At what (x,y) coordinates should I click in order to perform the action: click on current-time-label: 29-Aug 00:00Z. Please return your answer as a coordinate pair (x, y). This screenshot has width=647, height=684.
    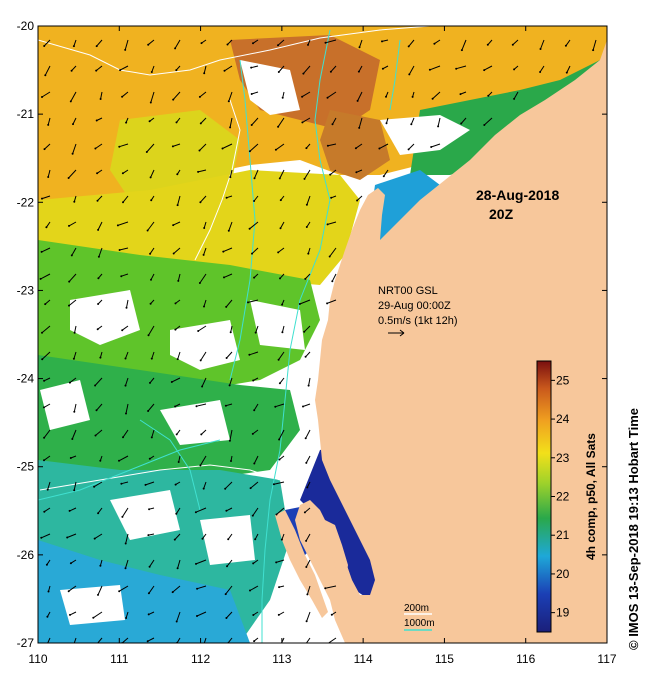
    Looking at the image, I should click on (414, 306).